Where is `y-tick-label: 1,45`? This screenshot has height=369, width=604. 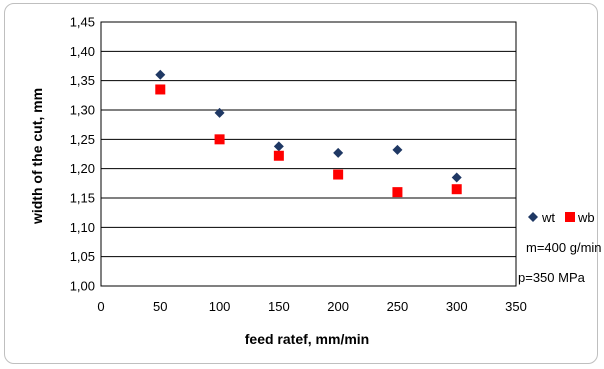 y-tick-label: 1,45 is located at coordinates (82, 22).